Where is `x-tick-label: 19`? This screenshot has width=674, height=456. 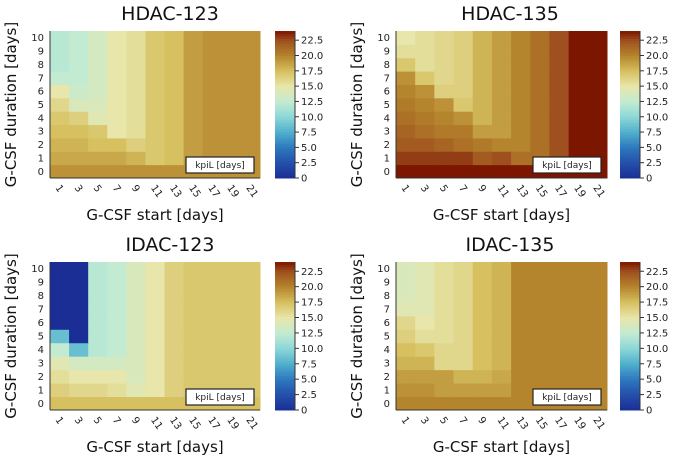
x-tick-label: 19 is located at coordinates (579, 423).